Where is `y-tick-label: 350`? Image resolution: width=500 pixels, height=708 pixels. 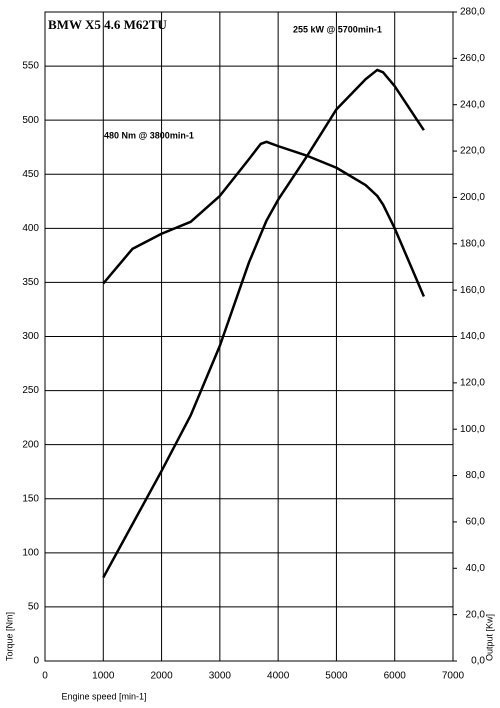
y-tick-label: 350 is located at coordinates (30, 282).